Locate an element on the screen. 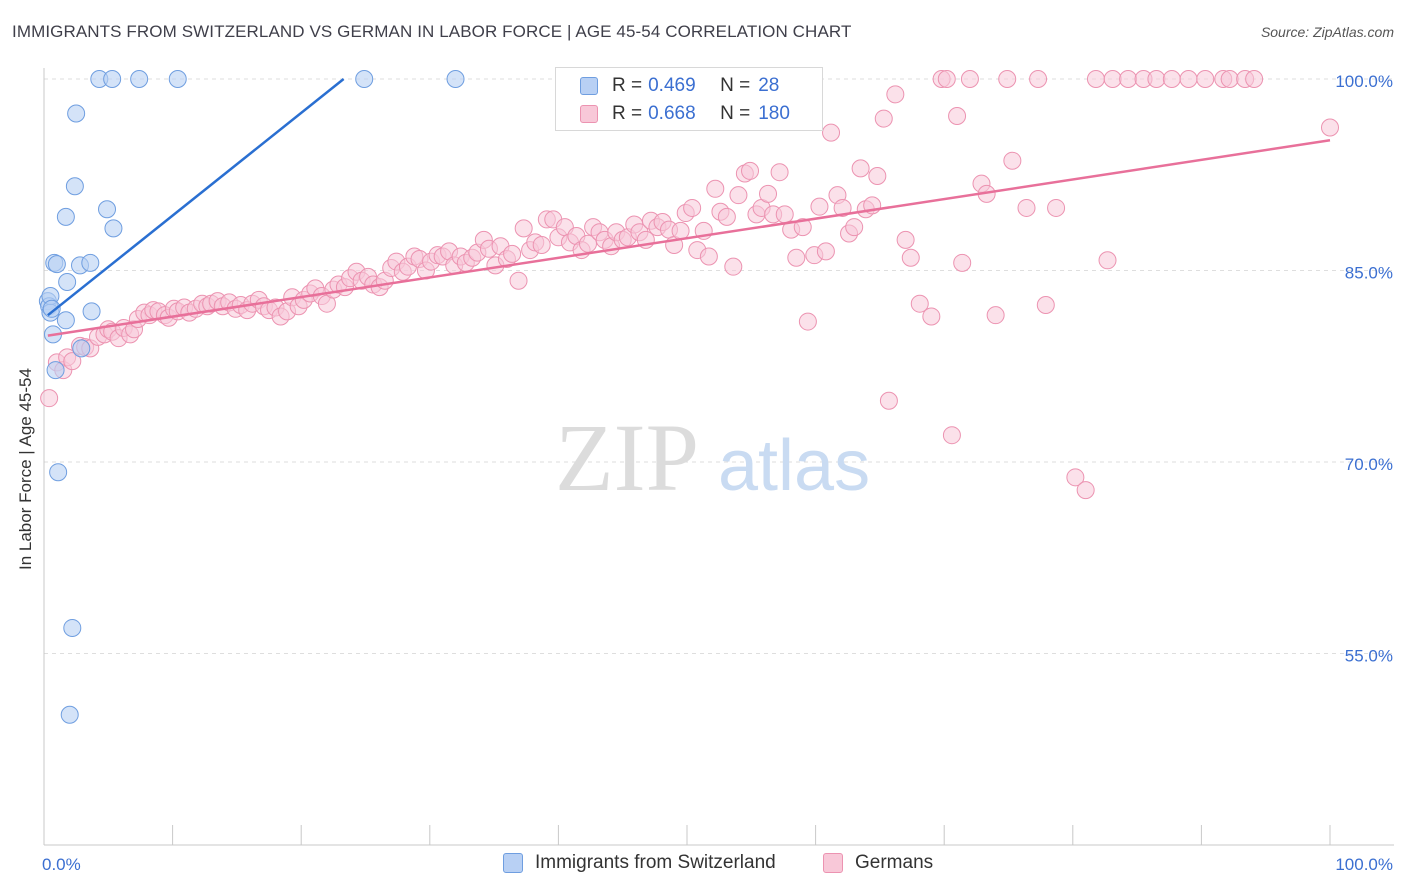 The width and height of the screenshot is (1406, 892). y-tick-label: 85.0% is located at coordinates (1369, 273).